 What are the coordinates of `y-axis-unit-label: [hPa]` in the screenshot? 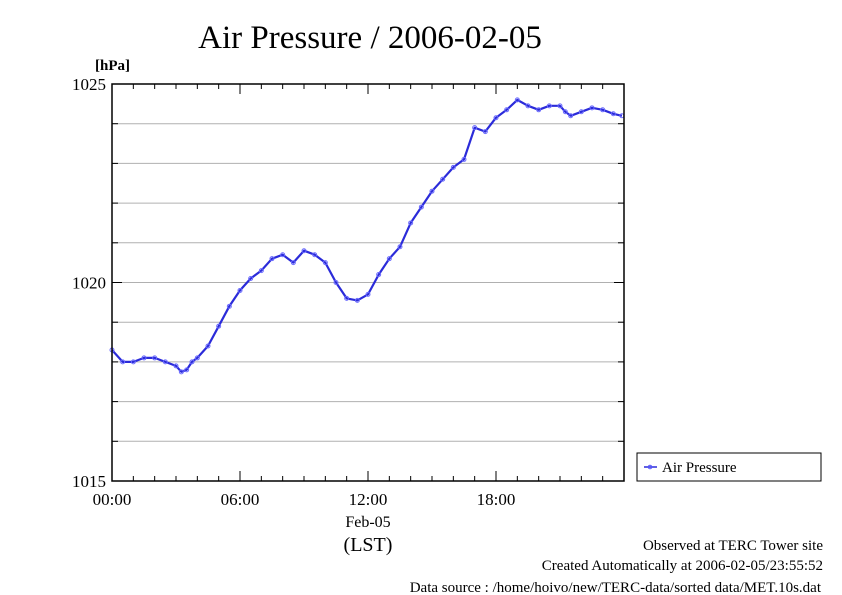 It's located at (112, 66).